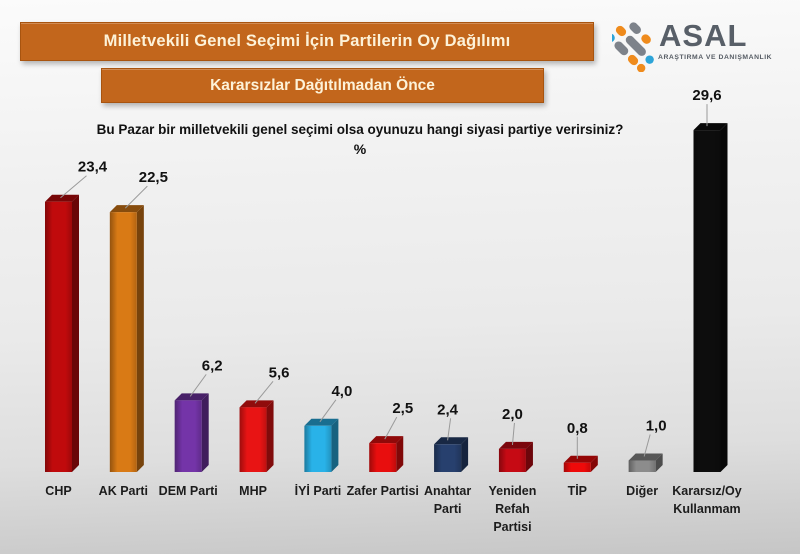 The width and height of the screenshot is (800, 554). I want to click on leader-line-chp, so click(73, 187).